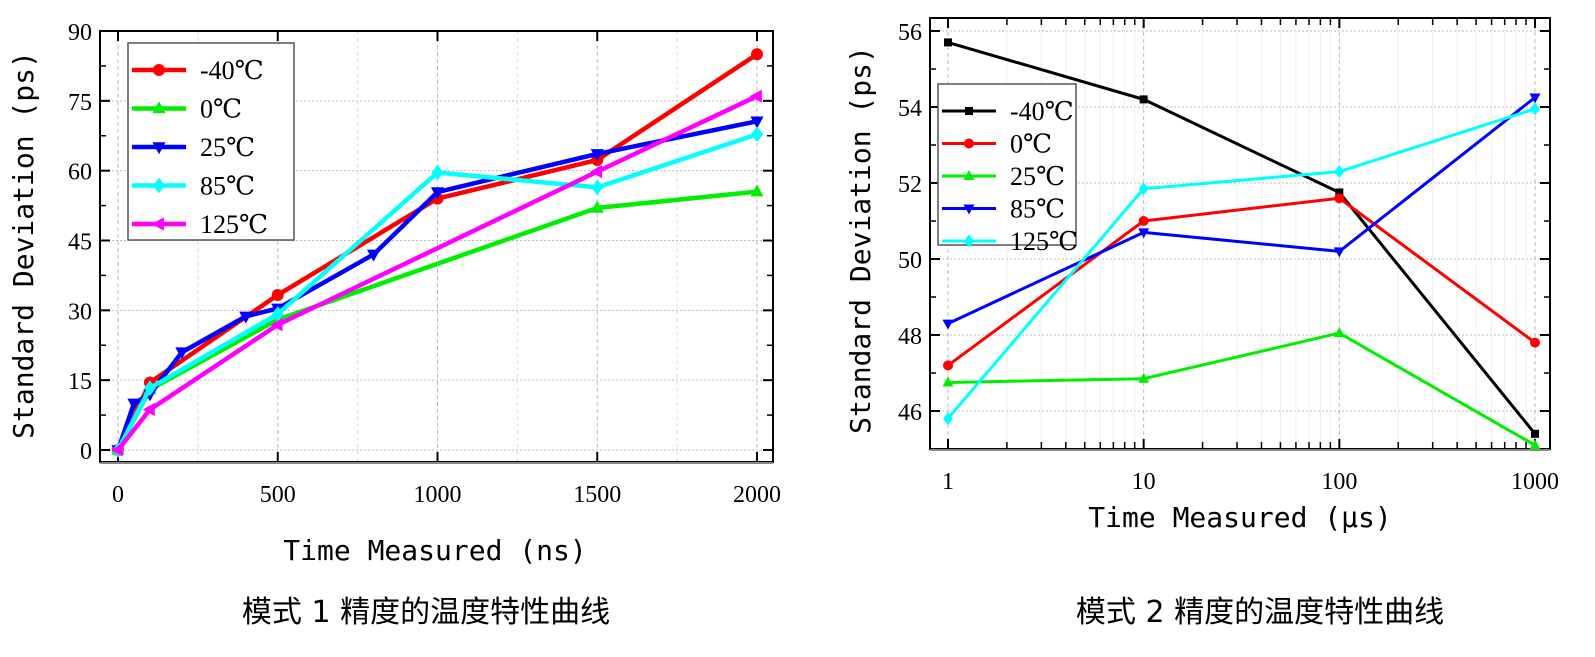 This screenshot has height=657, width=1595. I want to click on y-tick-label: 0, so click(86, 452).